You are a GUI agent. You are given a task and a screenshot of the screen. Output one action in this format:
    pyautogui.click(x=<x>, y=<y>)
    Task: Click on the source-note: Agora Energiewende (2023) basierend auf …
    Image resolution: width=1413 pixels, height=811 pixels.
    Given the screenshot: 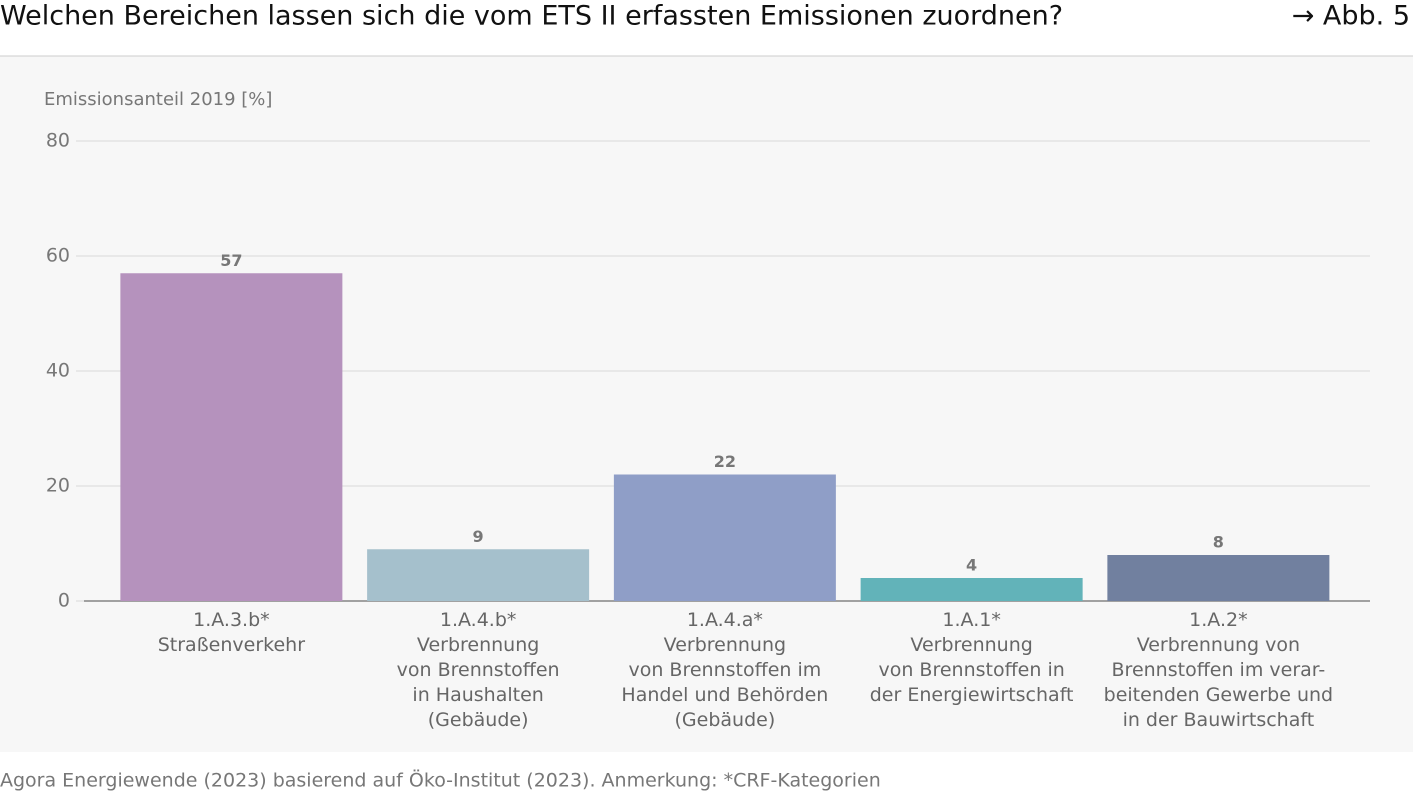 What is the action you would take?
    pyautogui.click(x=440, y=780)
    